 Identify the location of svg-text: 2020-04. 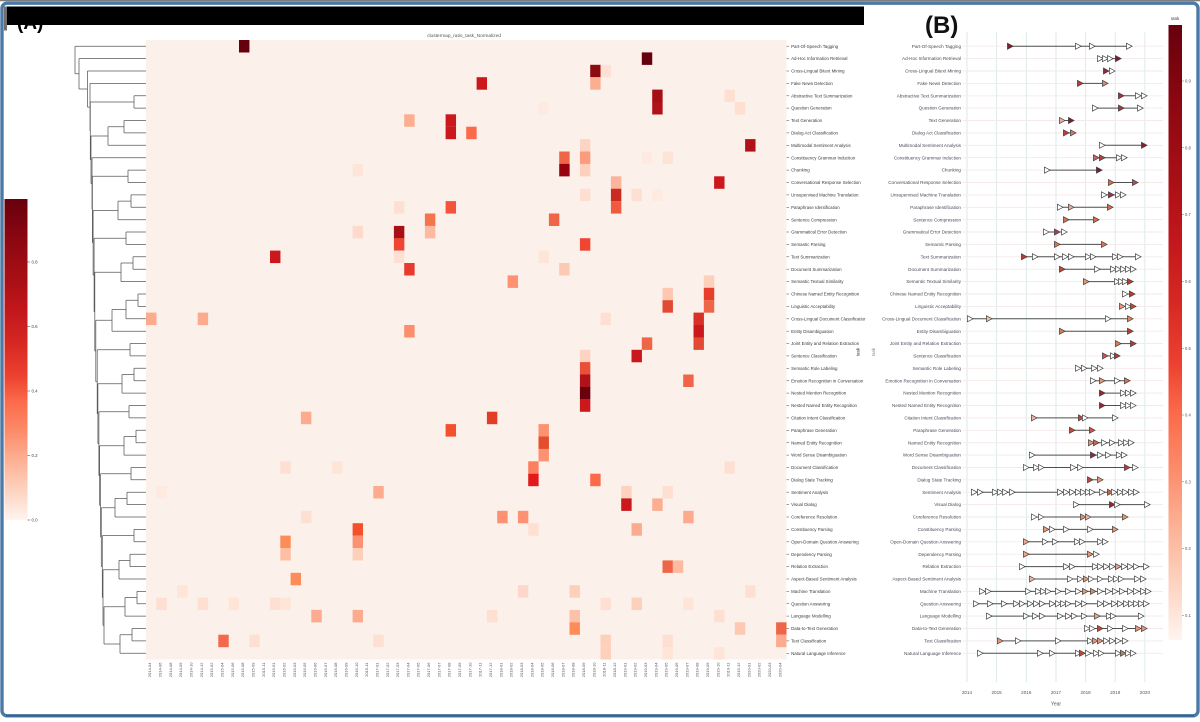
(779, 669).